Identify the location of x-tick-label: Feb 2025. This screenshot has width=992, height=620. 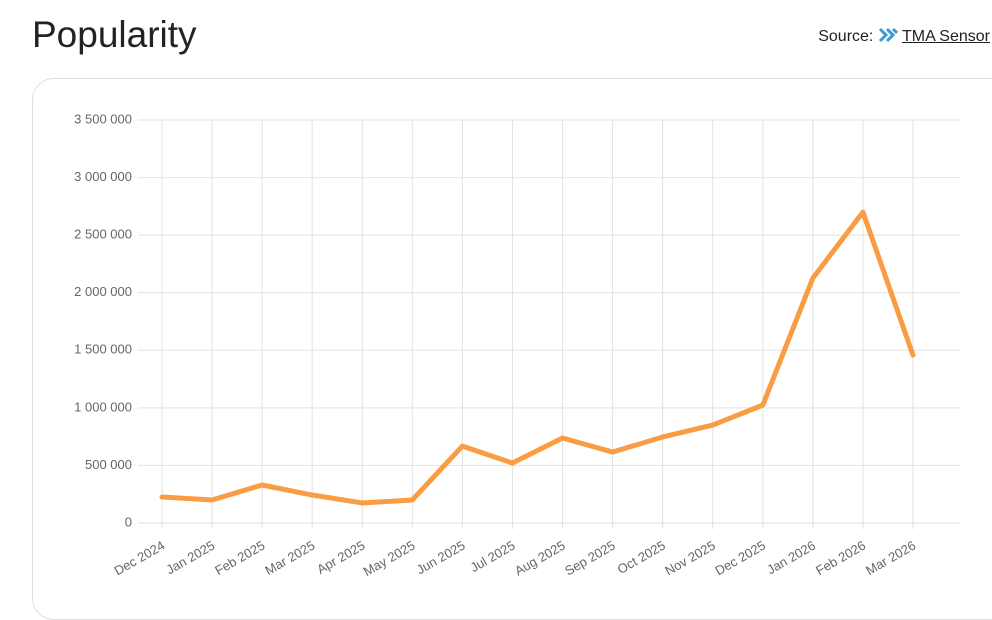
(239, 558).